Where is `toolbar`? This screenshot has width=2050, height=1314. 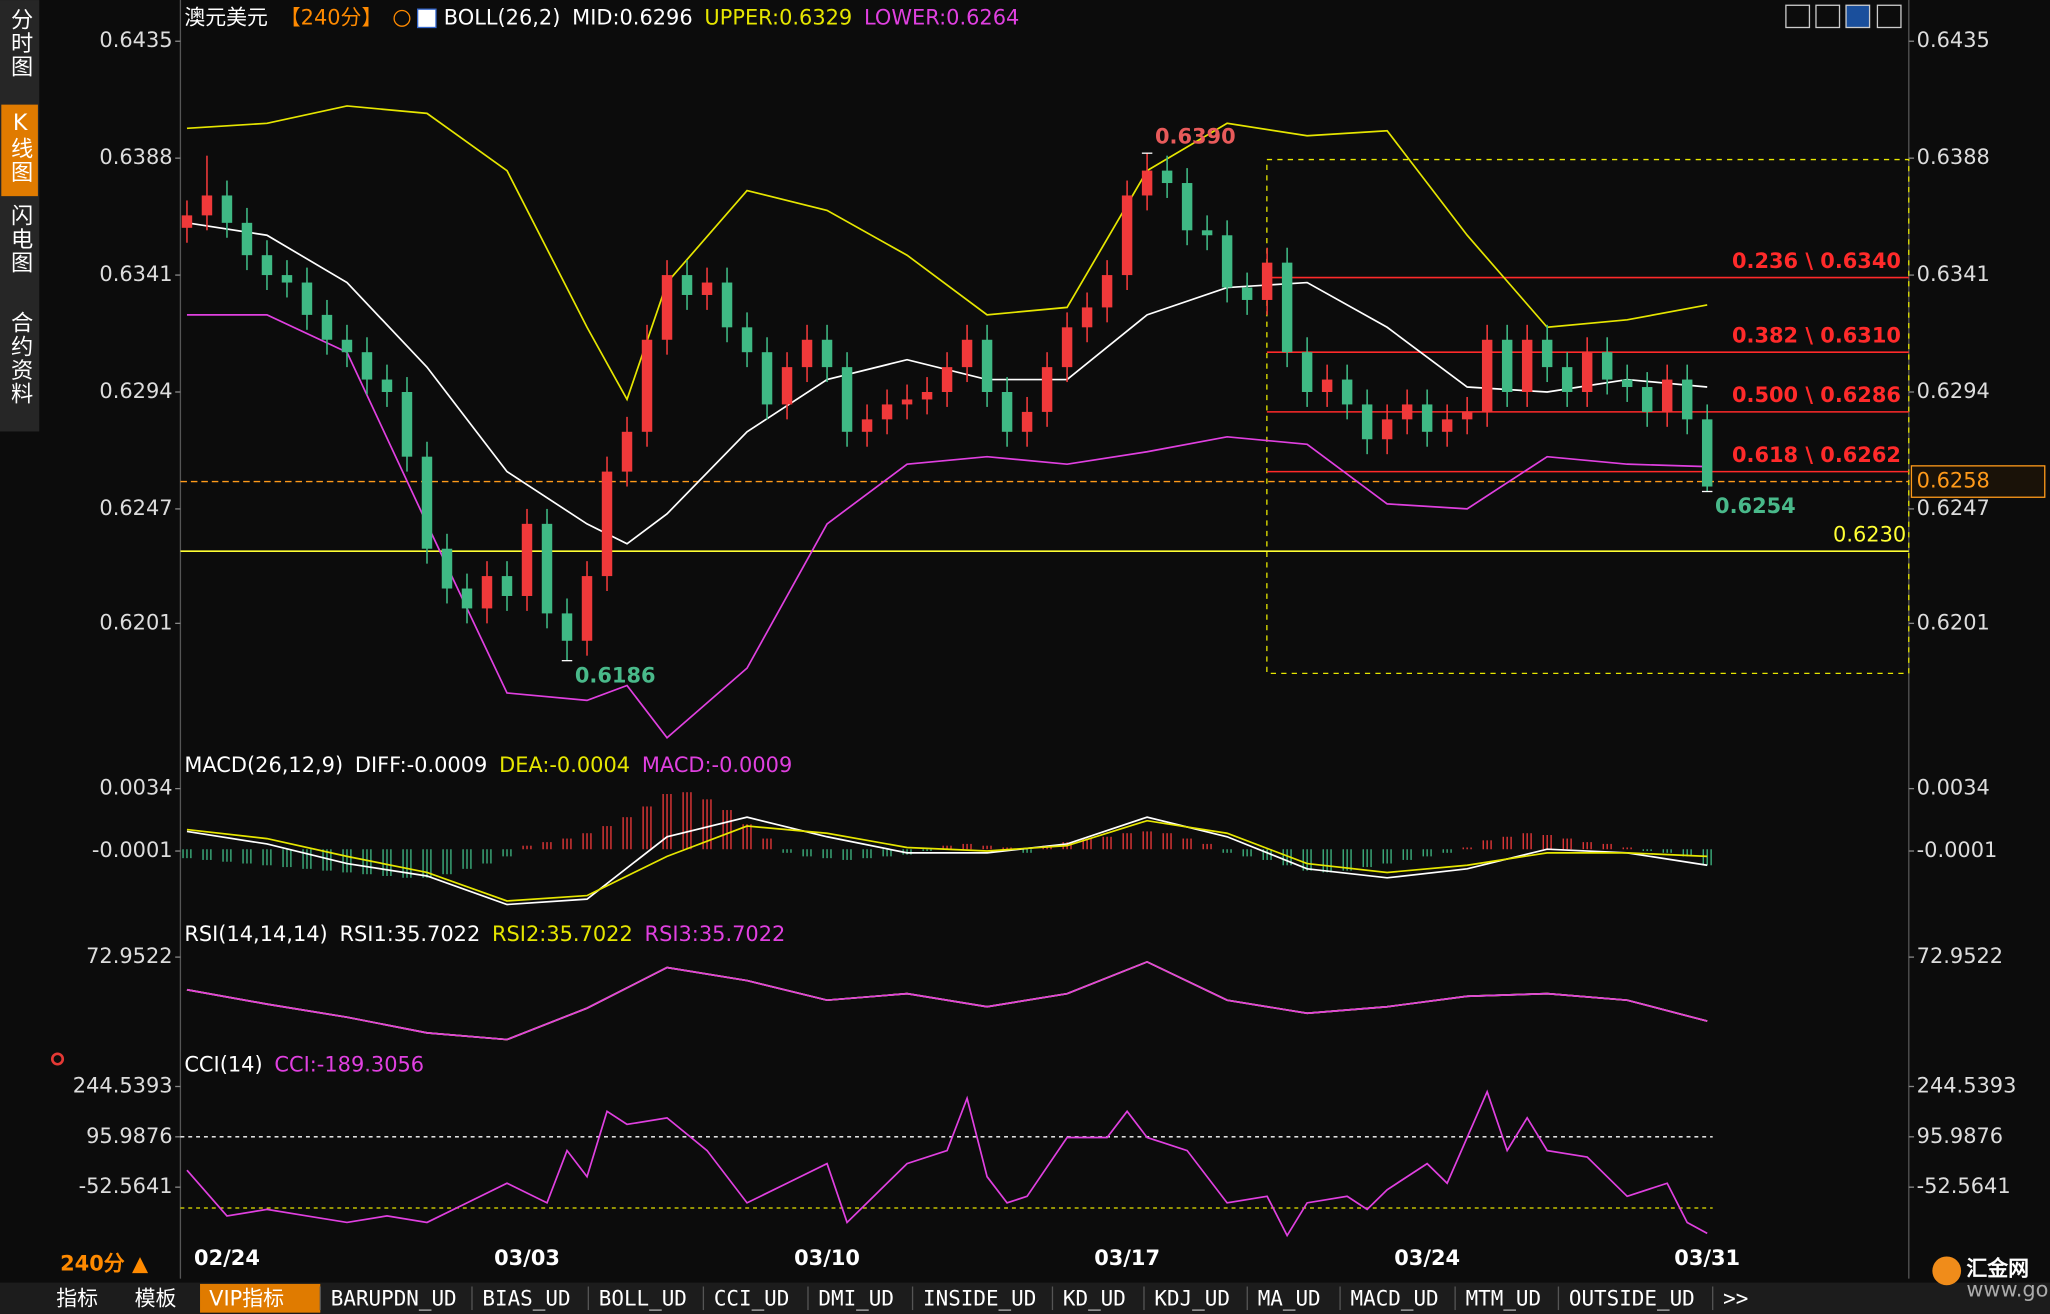 toolbar is located at coordinates (1025, 1298).